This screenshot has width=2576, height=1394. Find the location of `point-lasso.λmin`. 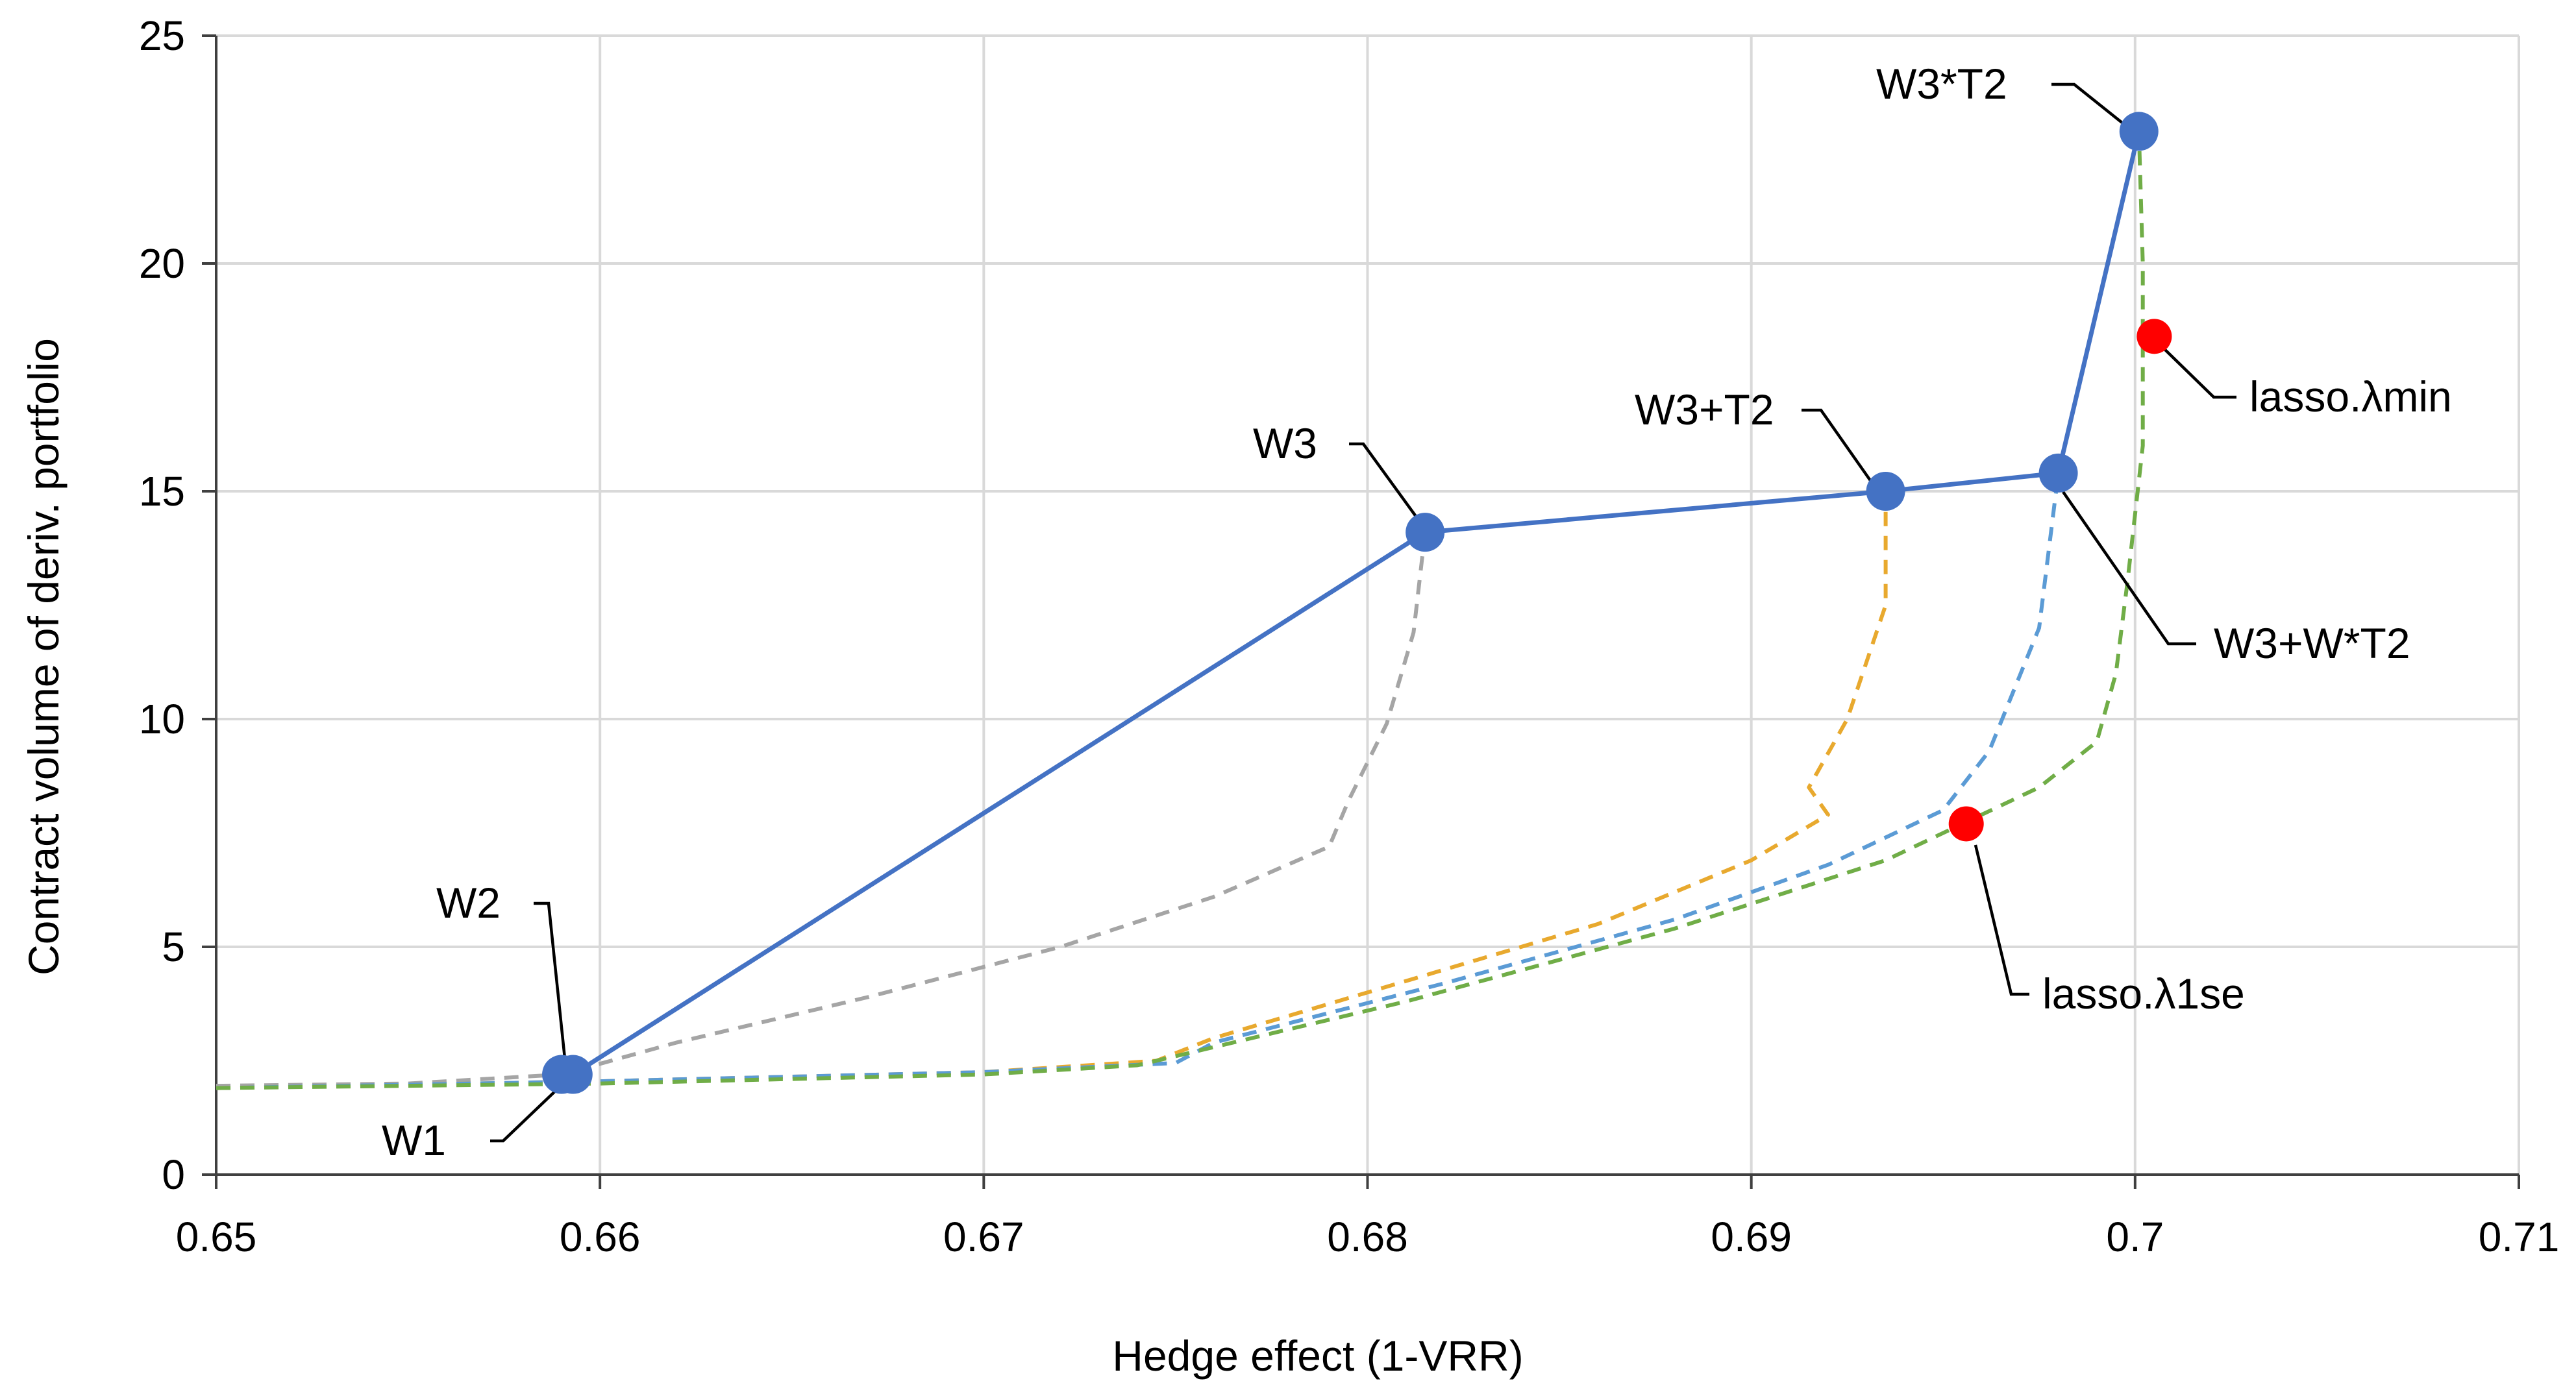

point-lasso.λmin is located at coordinates (2154, 336).